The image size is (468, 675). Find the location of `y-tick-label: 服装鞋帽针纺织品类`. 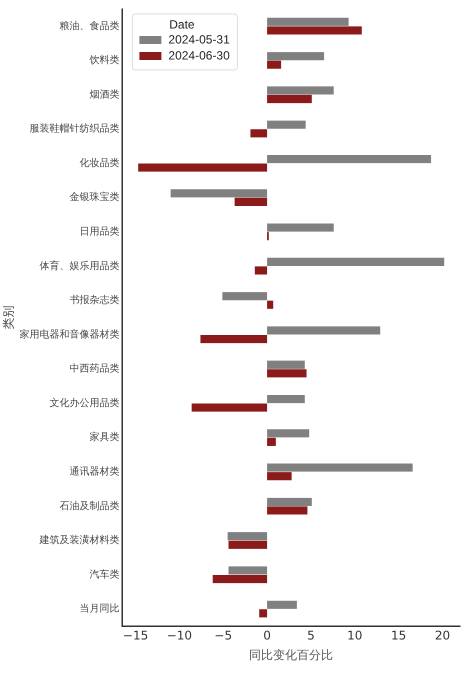

y-tick-label: 服装鞋帽针纺织品类 is located at coordinates (74, 128).